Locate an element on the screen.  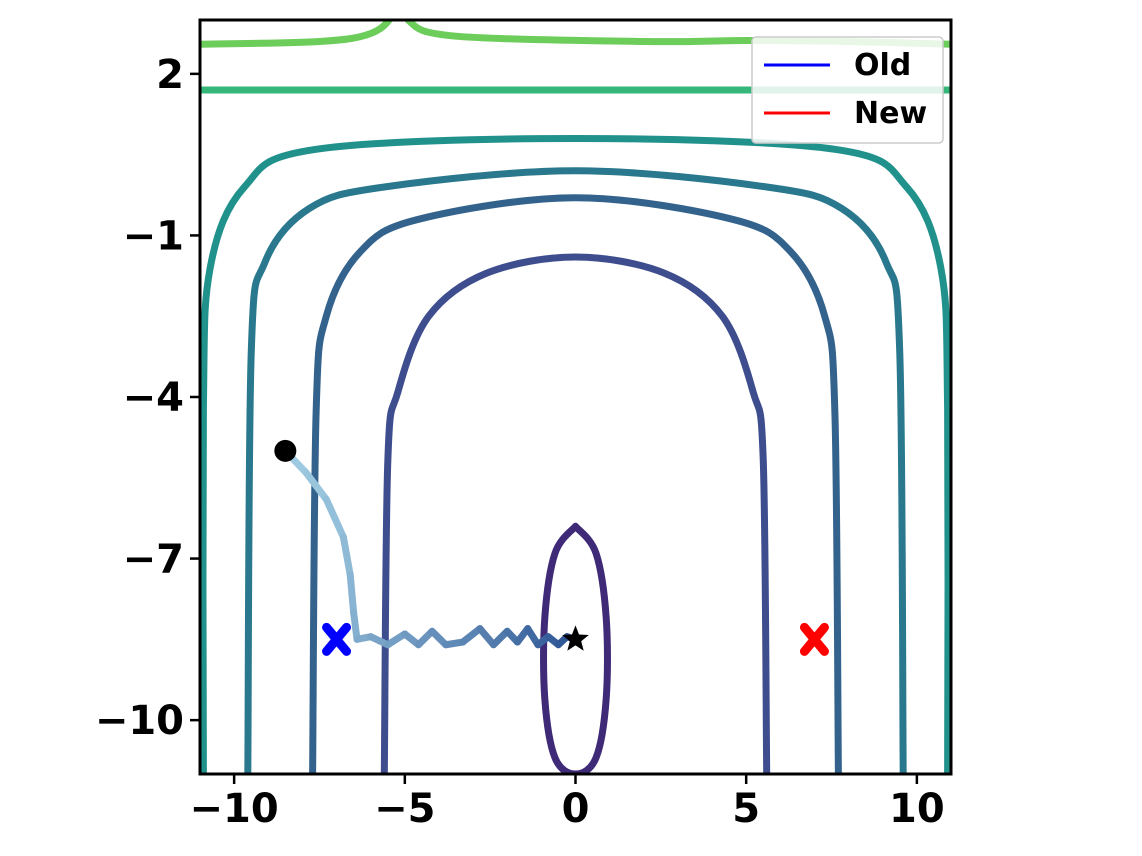
y-tick-label: −4 is located at coordinates (153, 398).